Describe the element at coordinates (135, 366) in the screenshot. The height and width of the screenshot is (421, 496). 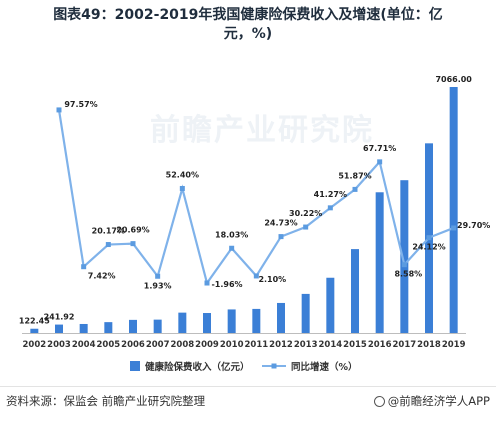
I see `legend-bar-swatch` at that location.